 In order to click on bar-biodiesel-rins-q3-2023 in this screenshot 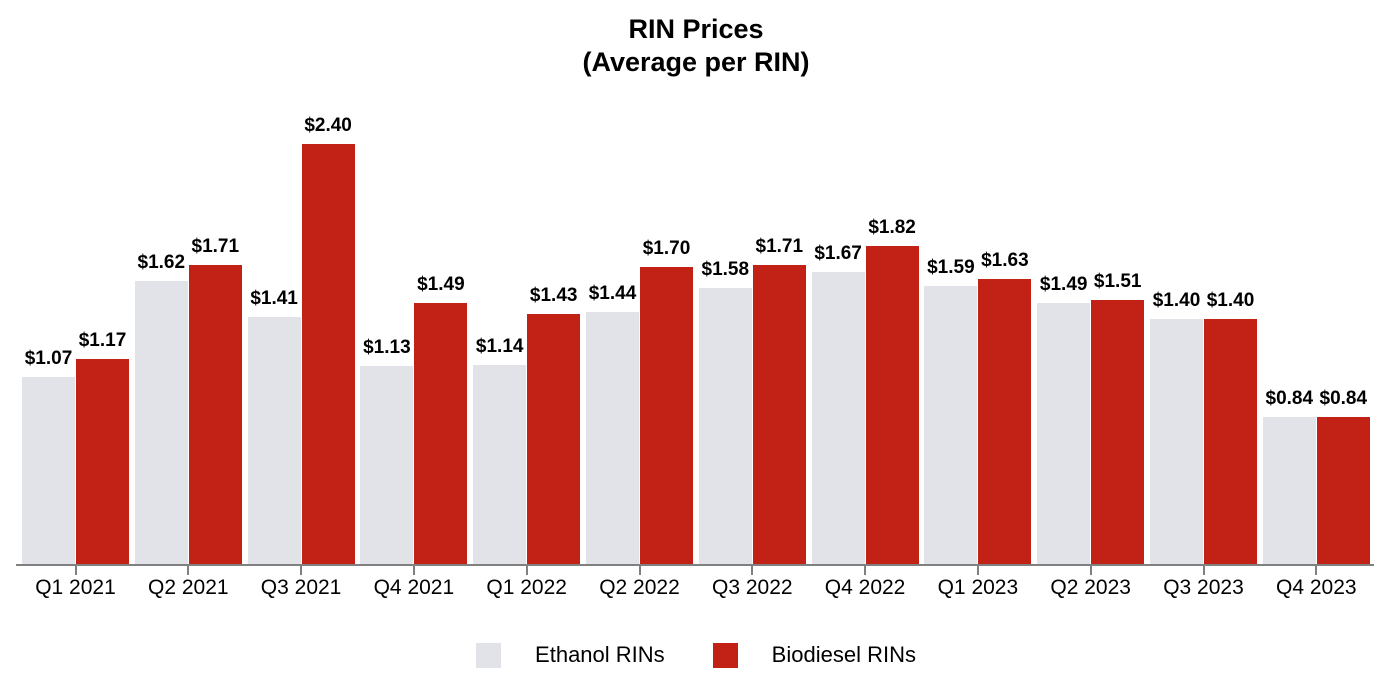, I will do `click(1230, 441)`.